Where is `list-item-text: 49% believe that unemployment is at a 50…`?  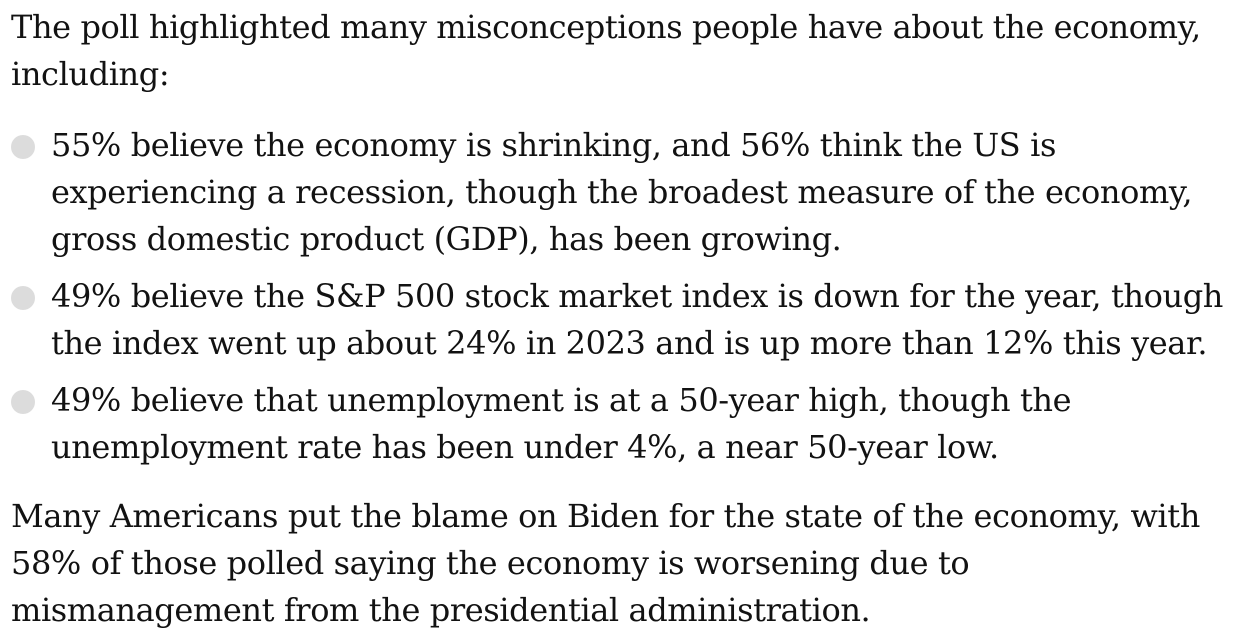
list-item-text: 49% believe that unemployment is at a 50… is located at coordinates (561, 423).